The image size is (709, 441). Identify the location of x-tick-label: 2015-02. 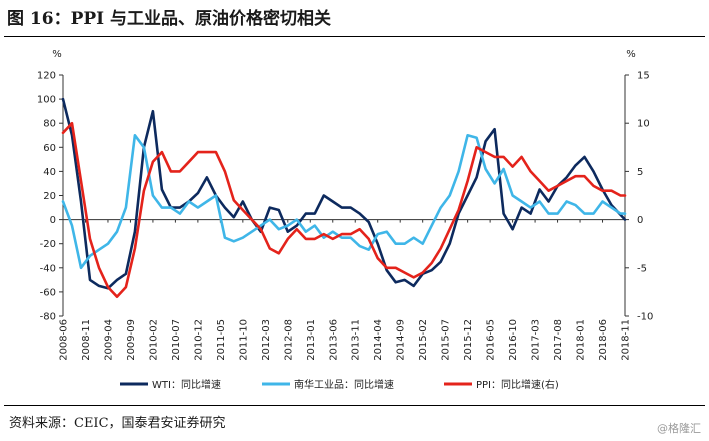
(423, 340).